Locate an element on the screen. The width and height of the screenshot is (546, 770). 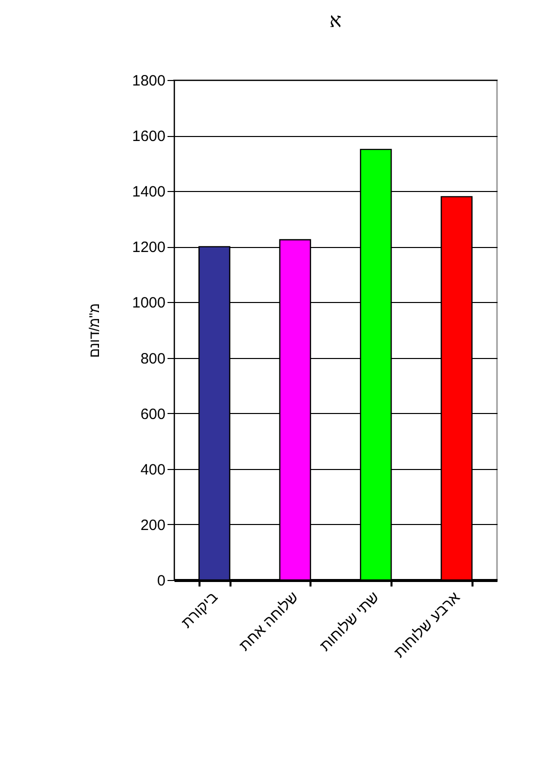
y-axis-title: מ"מ/דונם is located at coordinates (94, 330).